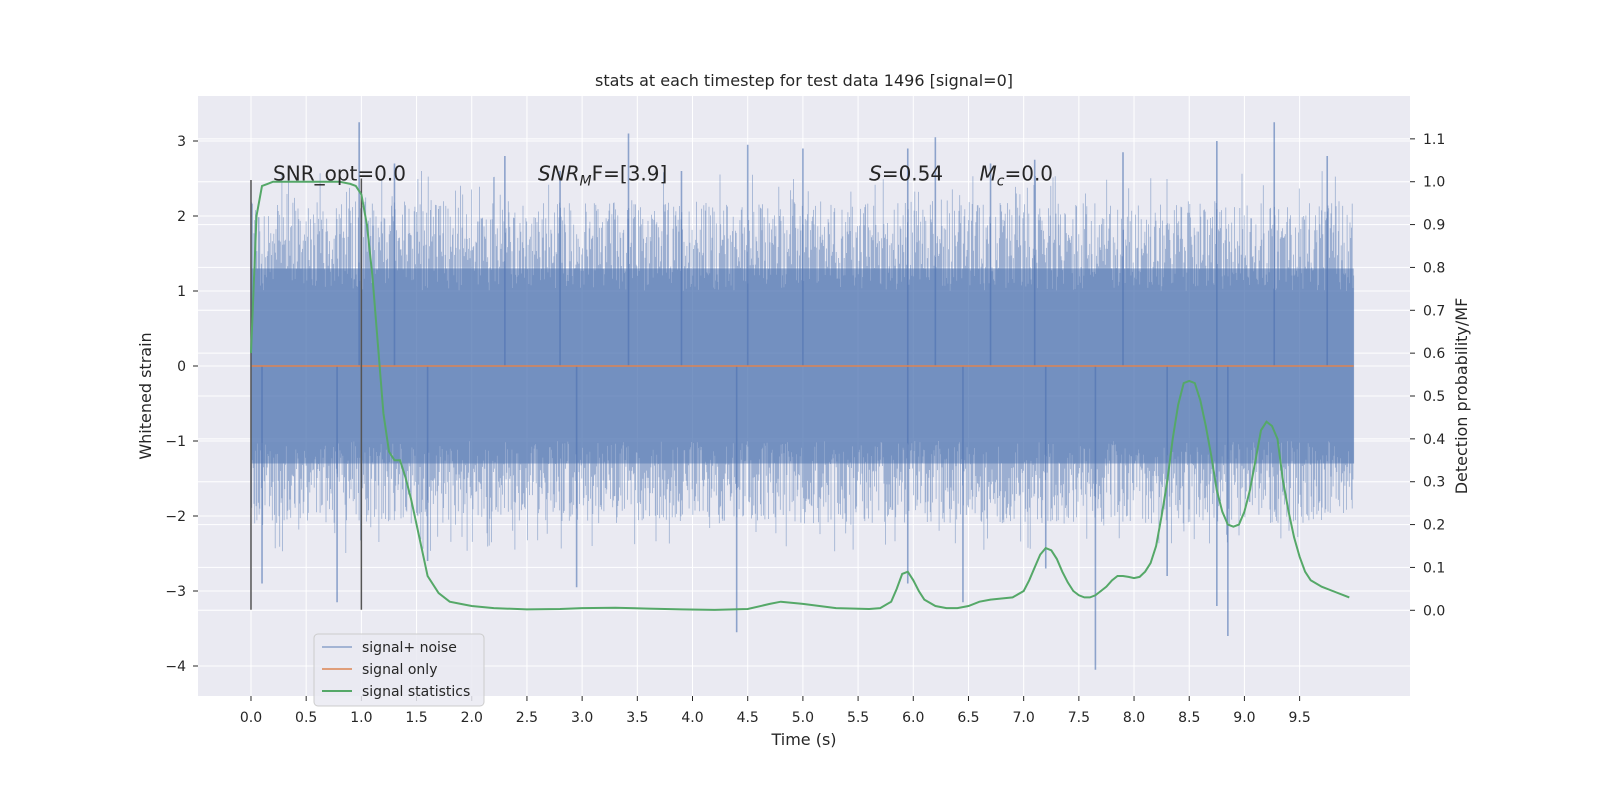 The image size is (1600, 800). I want to click on x-tick-label: 6.5, so click(968, 718).